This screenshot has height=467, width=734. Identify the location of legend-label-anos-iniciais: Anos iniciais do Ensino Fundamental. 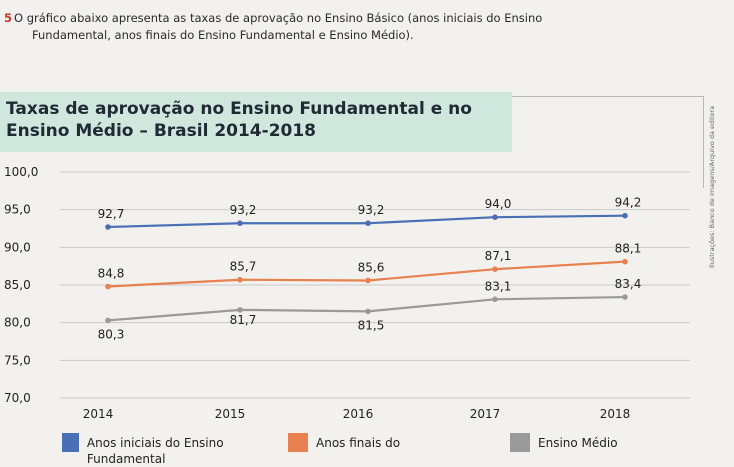
(155, 451).